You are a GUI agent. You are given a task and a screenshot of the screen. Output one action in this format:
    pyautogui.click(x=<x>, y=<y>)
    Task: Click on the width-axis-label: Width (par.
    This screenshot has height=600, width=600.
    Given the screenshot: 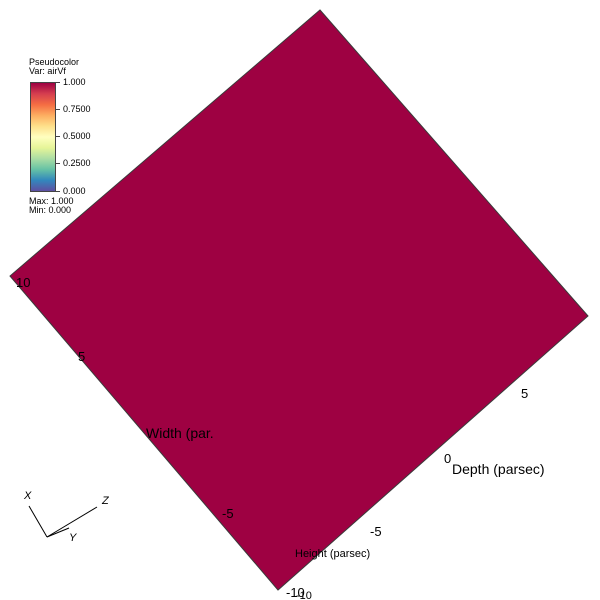 What is the action you would take?
    pyautogui.click(x=180, y=433)
    